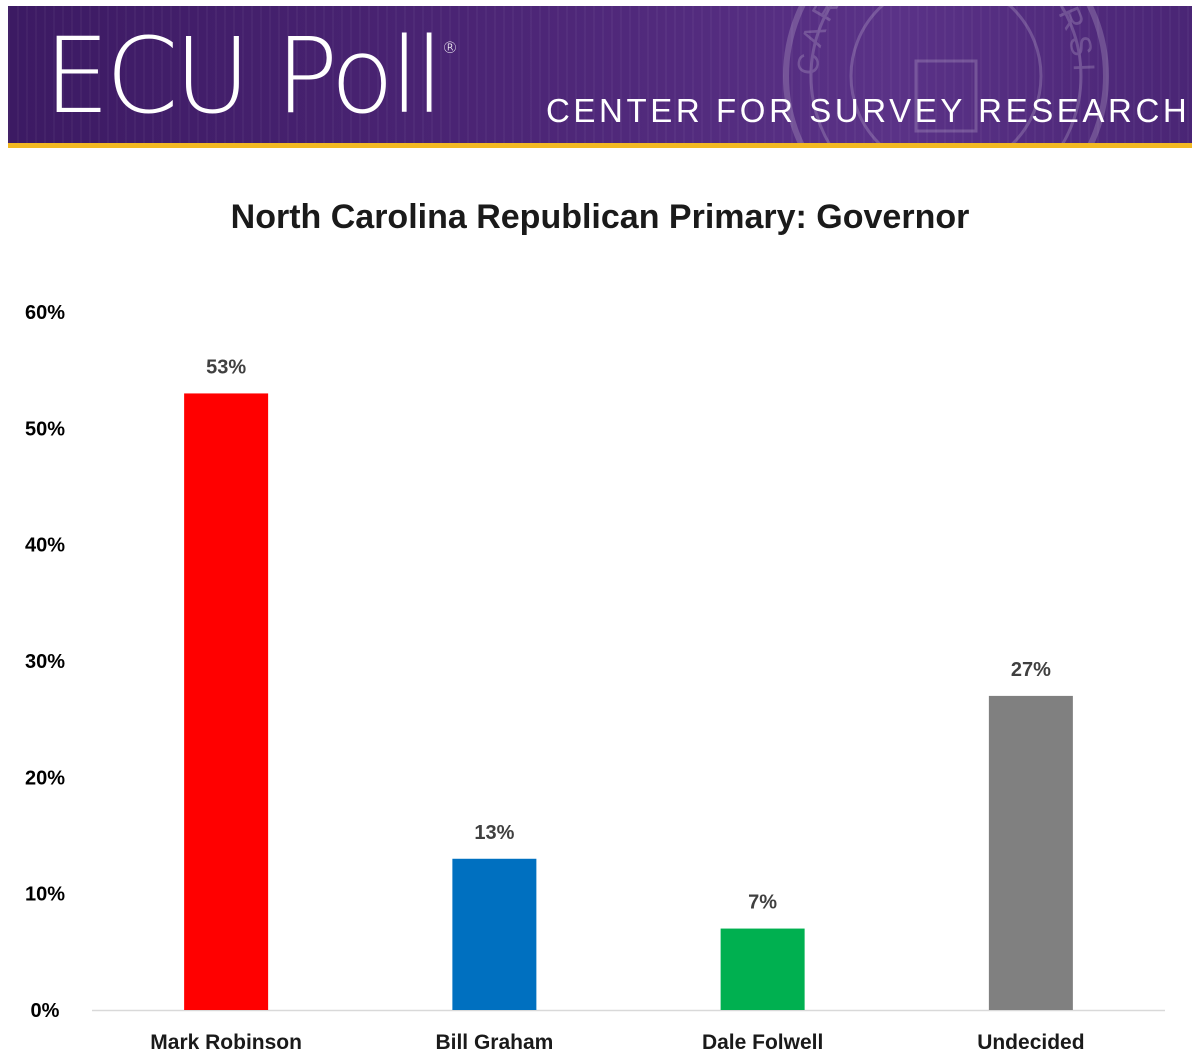 Image resolution: width=1200 pixels, height=1062 pixels. I want to click on data-label: 13%, so click(494, 833).